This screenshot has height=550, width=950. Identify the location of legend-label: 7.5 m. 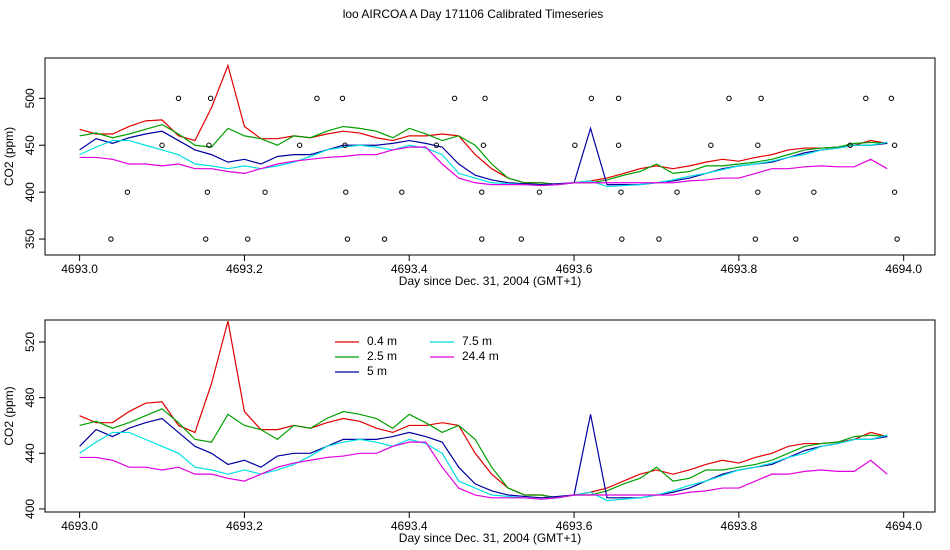
(477, 341).